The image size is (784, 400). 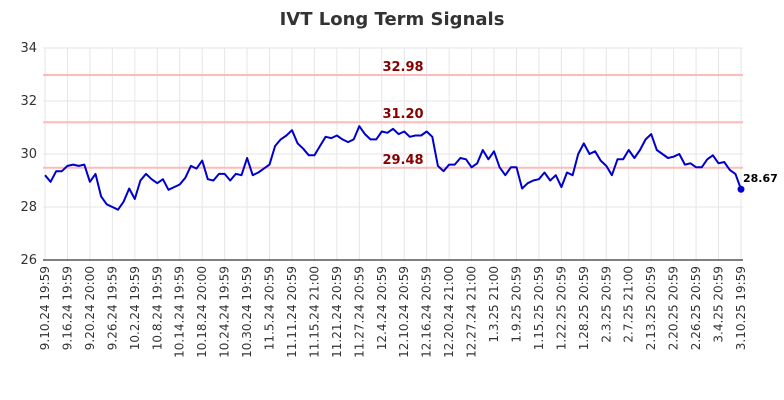 I want to click on reference-line-label: 29.48, so click(x=402, y=160).